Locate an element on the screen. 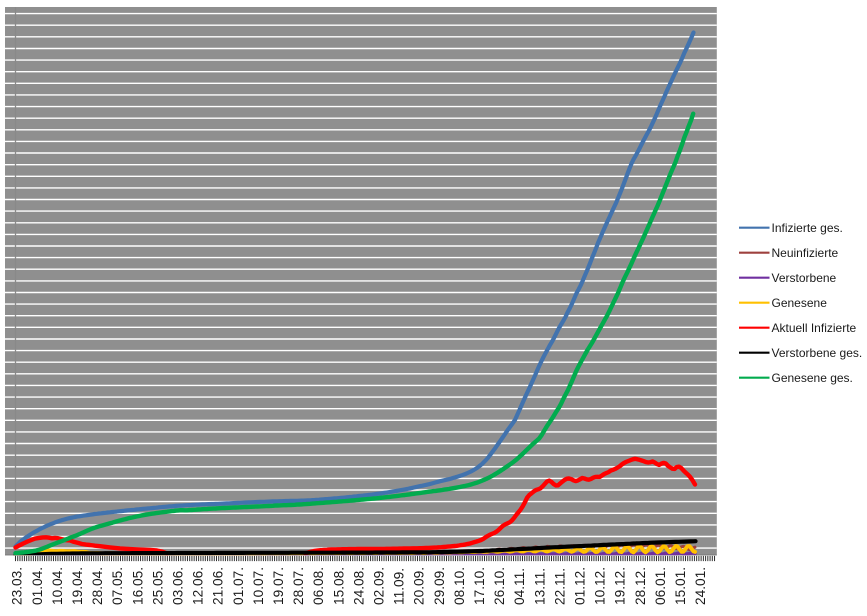  svg-text: 16.05. is located at coordinates (137, 586).